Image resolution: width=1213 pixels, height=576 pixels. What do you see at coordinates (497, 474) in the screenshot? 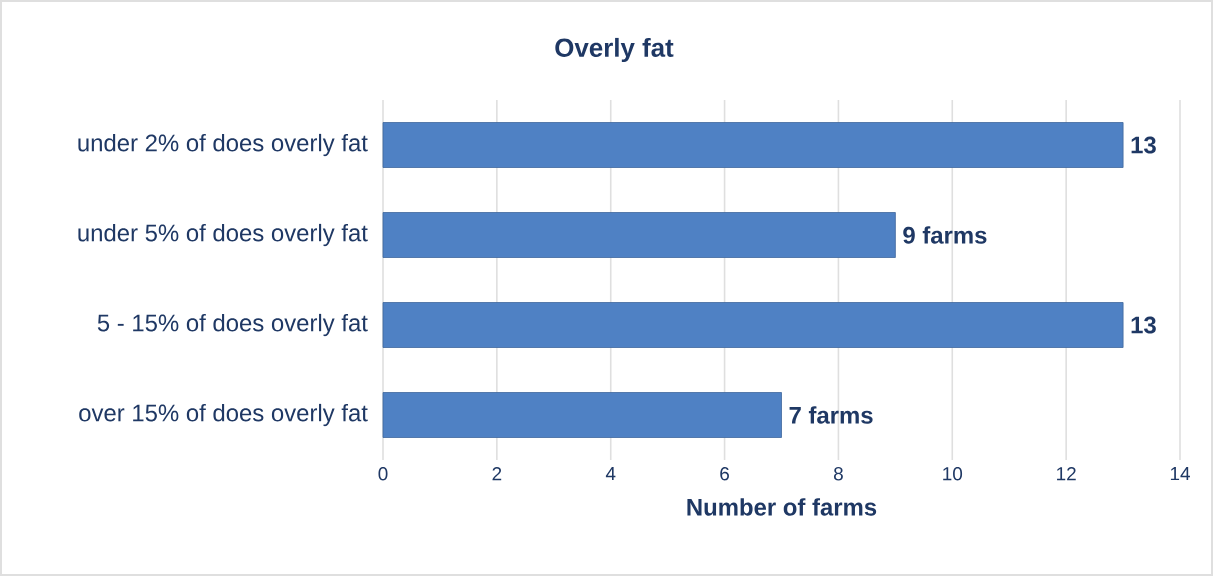
I see `x-tick-label: 2` at bounding box center [497, 474].